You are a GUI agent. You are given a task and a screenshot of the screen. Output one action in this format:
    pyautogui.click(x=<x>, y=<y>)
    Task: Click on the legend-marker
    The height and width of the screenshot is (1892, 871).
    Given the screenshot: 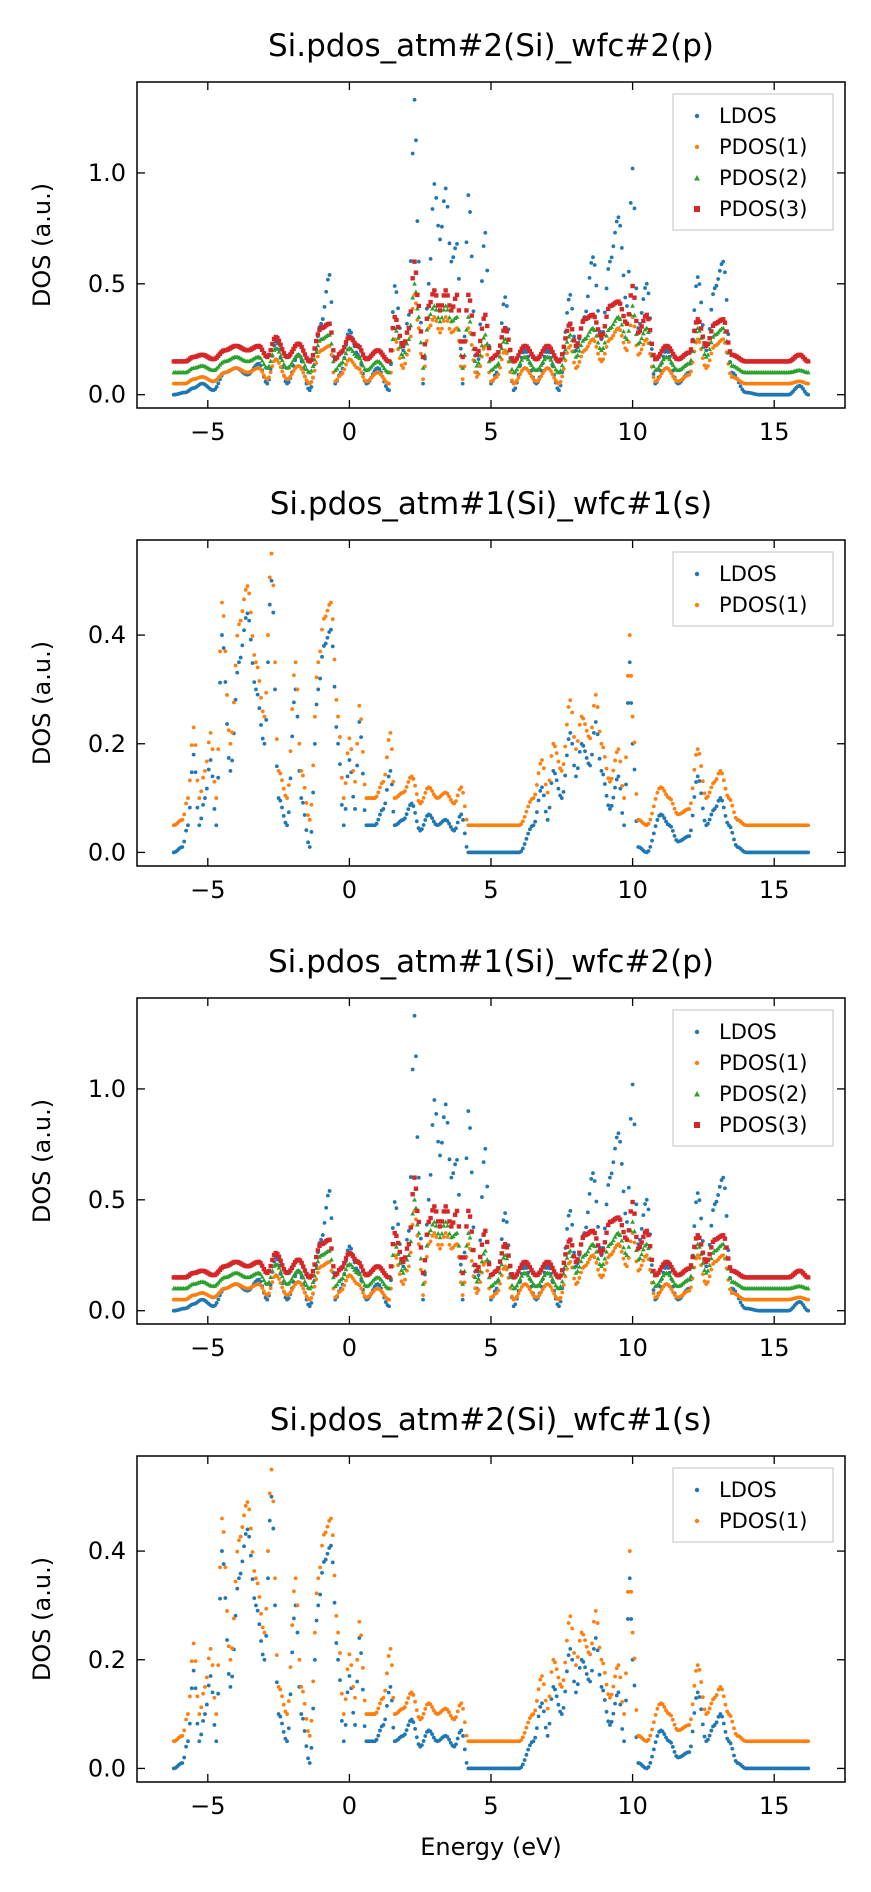 What is the action you would take?
    pyautogui.click(x=697, y=209)
    